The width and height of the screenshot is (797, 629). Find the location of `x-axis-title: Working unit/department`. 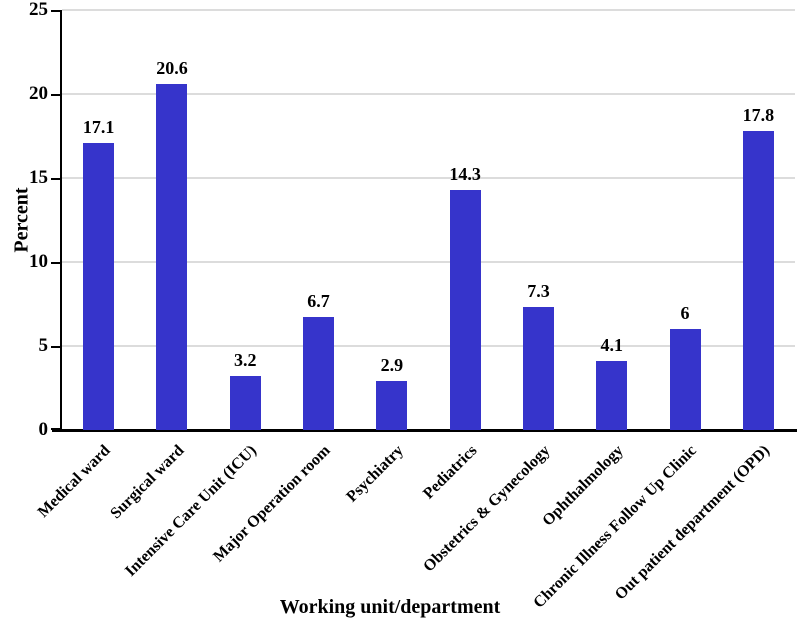

x-axis-title: Working unit/department is located at coordinates (390, 607).